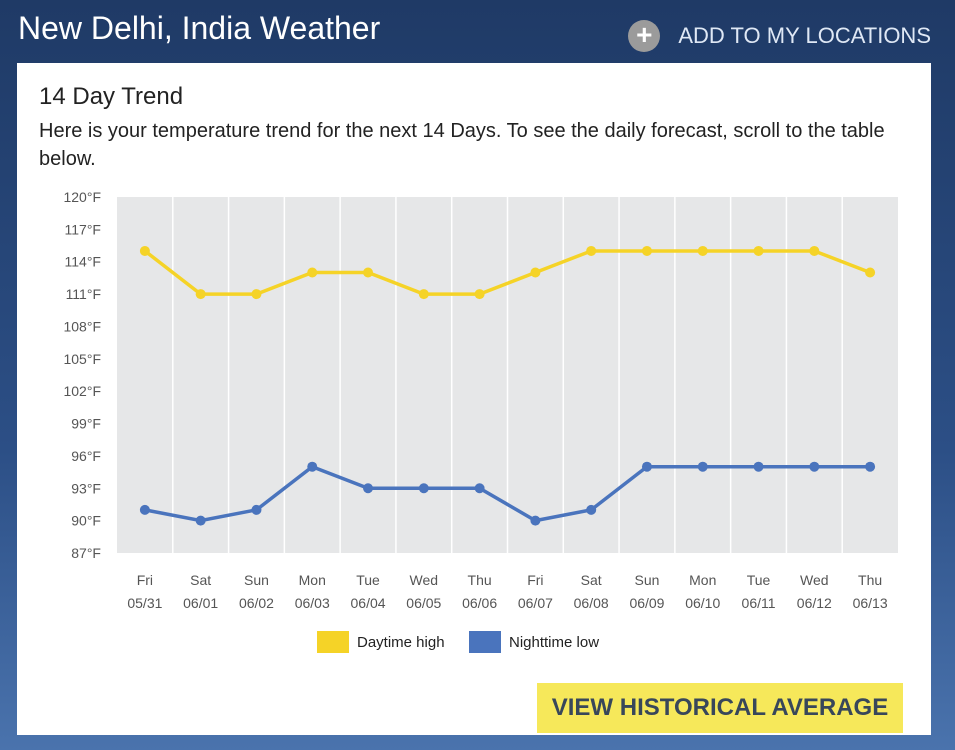 Image resolution: width=955 pixels, height=750 pixels. Describe the element at coordinates (82, 326) in the screenshot. I see `y-tick-label: 108°F` at that location.